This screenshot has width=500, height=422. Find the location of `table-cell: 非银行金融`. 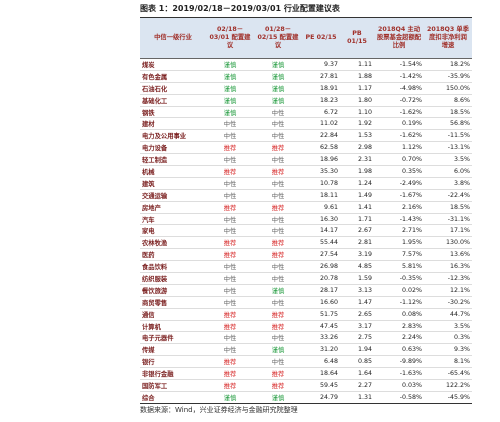

table-cell: 非银行金融 is located at coordinates (173, 374).